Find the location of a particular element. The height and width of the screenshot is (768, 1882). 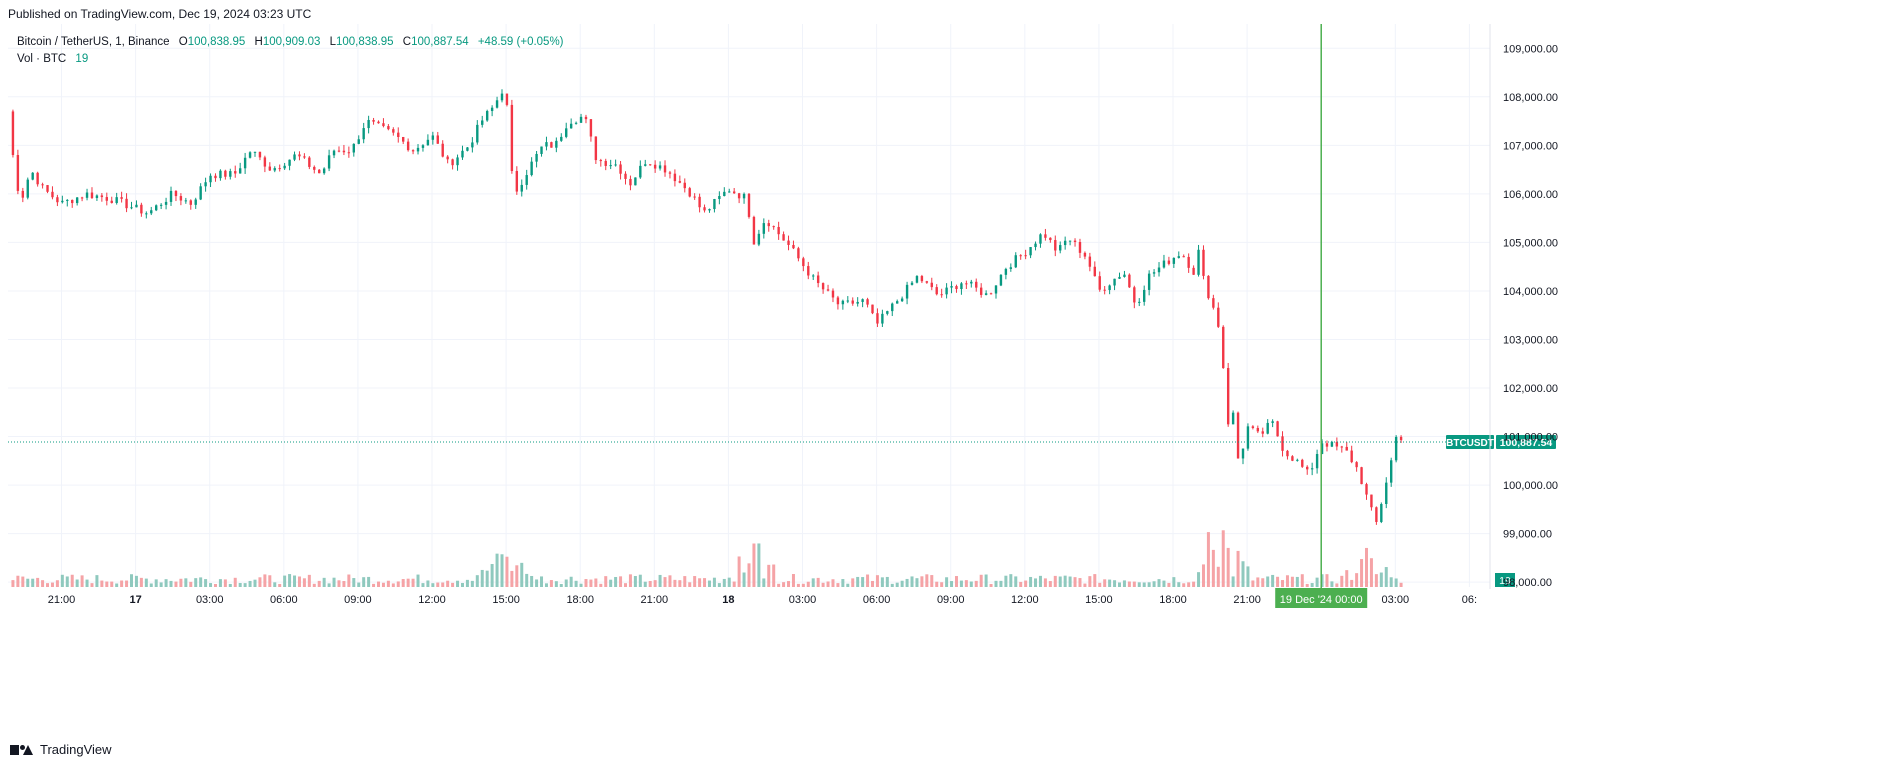

x-tick-label: 03:00 is located at coordinates (1396, 600).